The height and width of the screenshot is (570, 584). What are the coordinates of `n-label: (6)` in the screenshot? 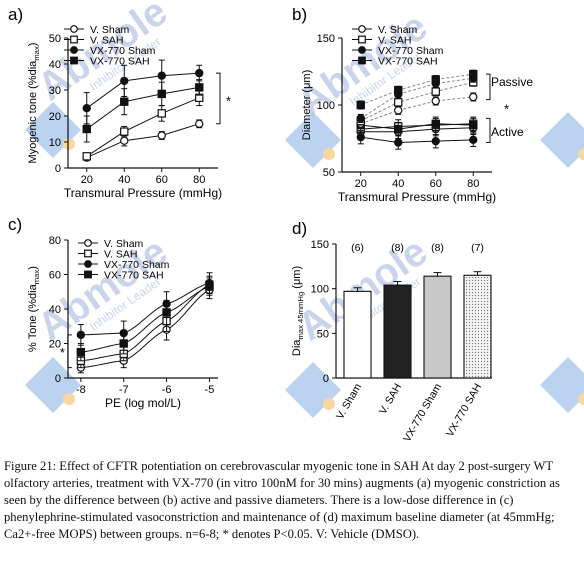 It's located at (357, 248).